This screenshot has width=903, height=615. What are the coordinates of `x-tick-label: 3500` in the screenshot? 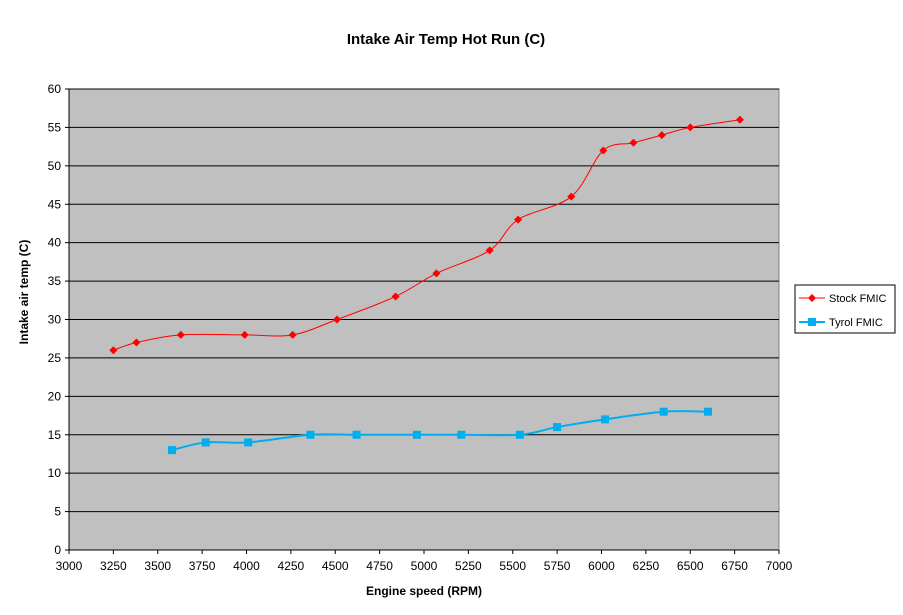 It's located at (157, 566).